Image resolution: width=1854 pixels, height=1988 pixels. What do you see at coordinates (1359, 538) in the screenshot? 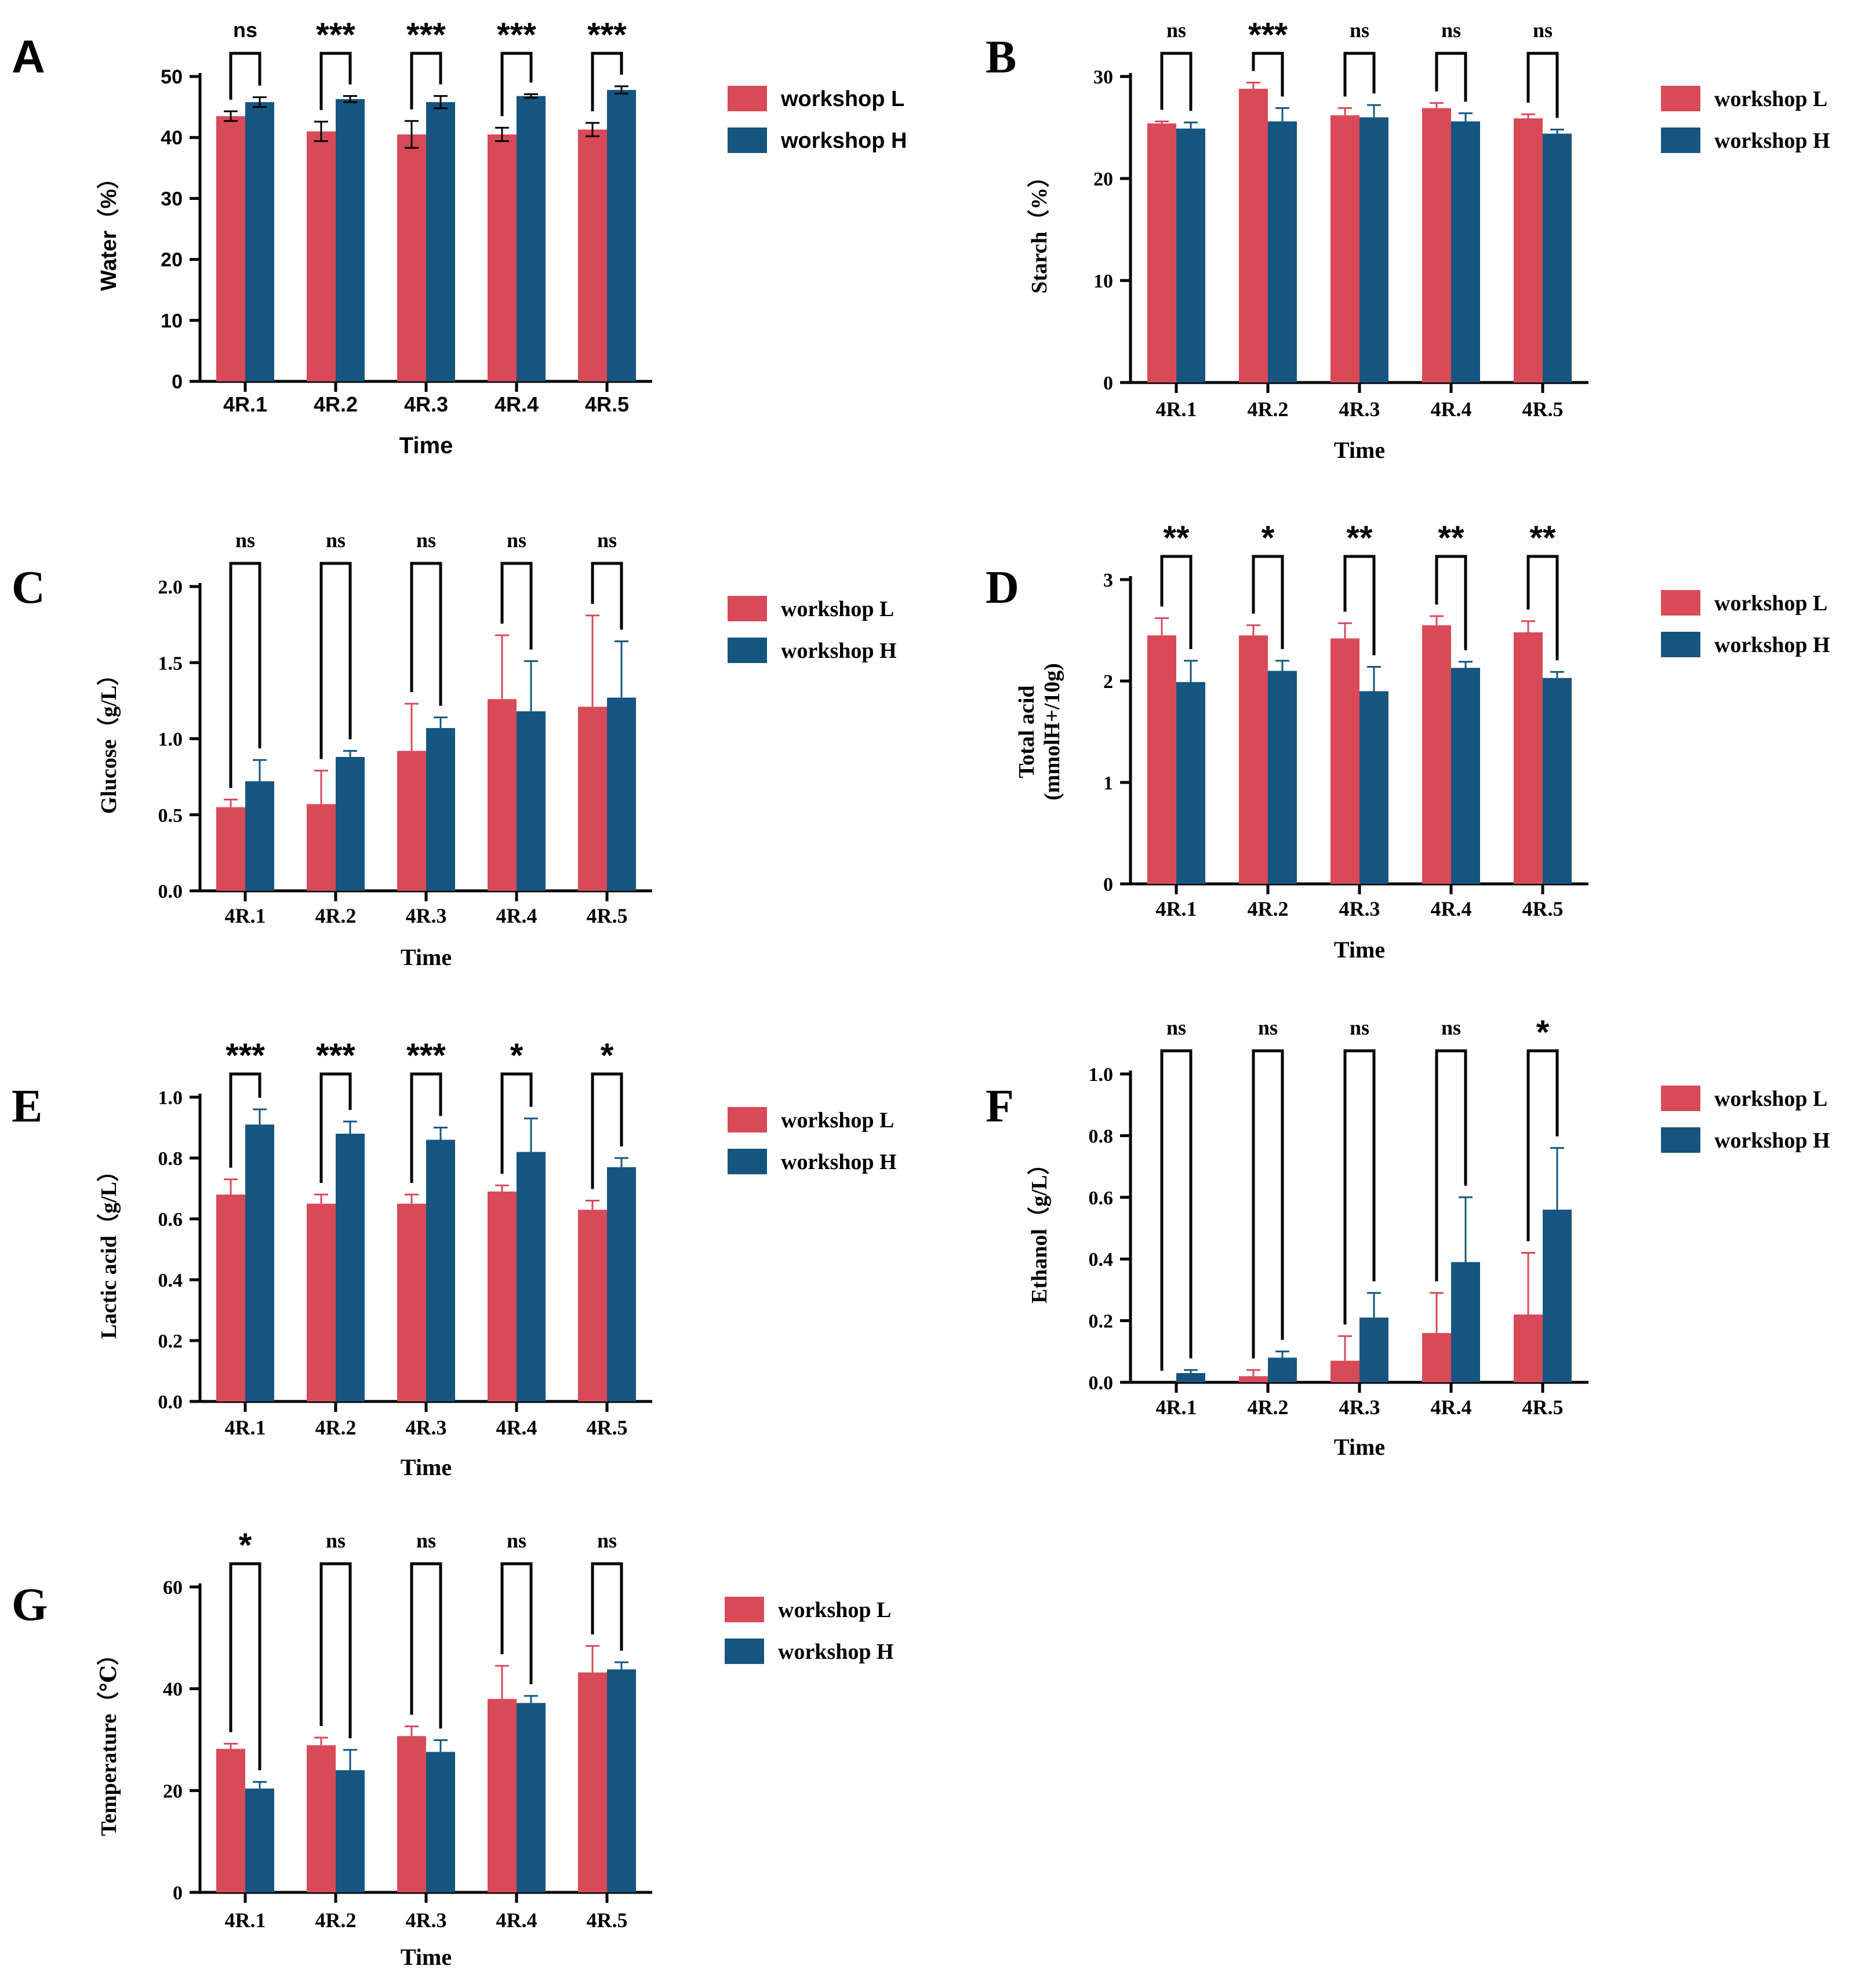
I see `significance-label: **` at bounding box center [1359, 538].